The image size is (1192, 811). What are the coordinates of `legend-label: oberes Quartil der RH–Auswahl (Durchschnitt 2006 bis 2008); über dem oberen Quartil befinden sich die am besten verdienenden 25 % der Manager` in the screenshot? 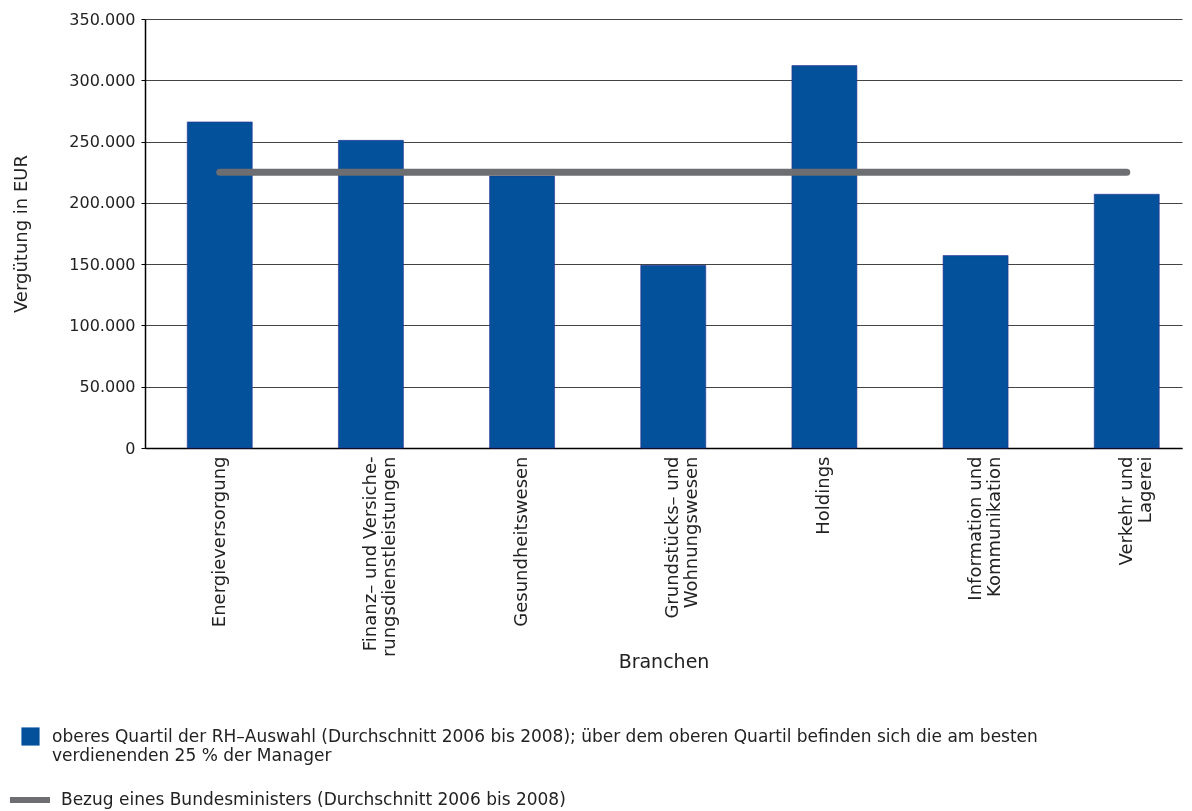 It's located at (545, 745).